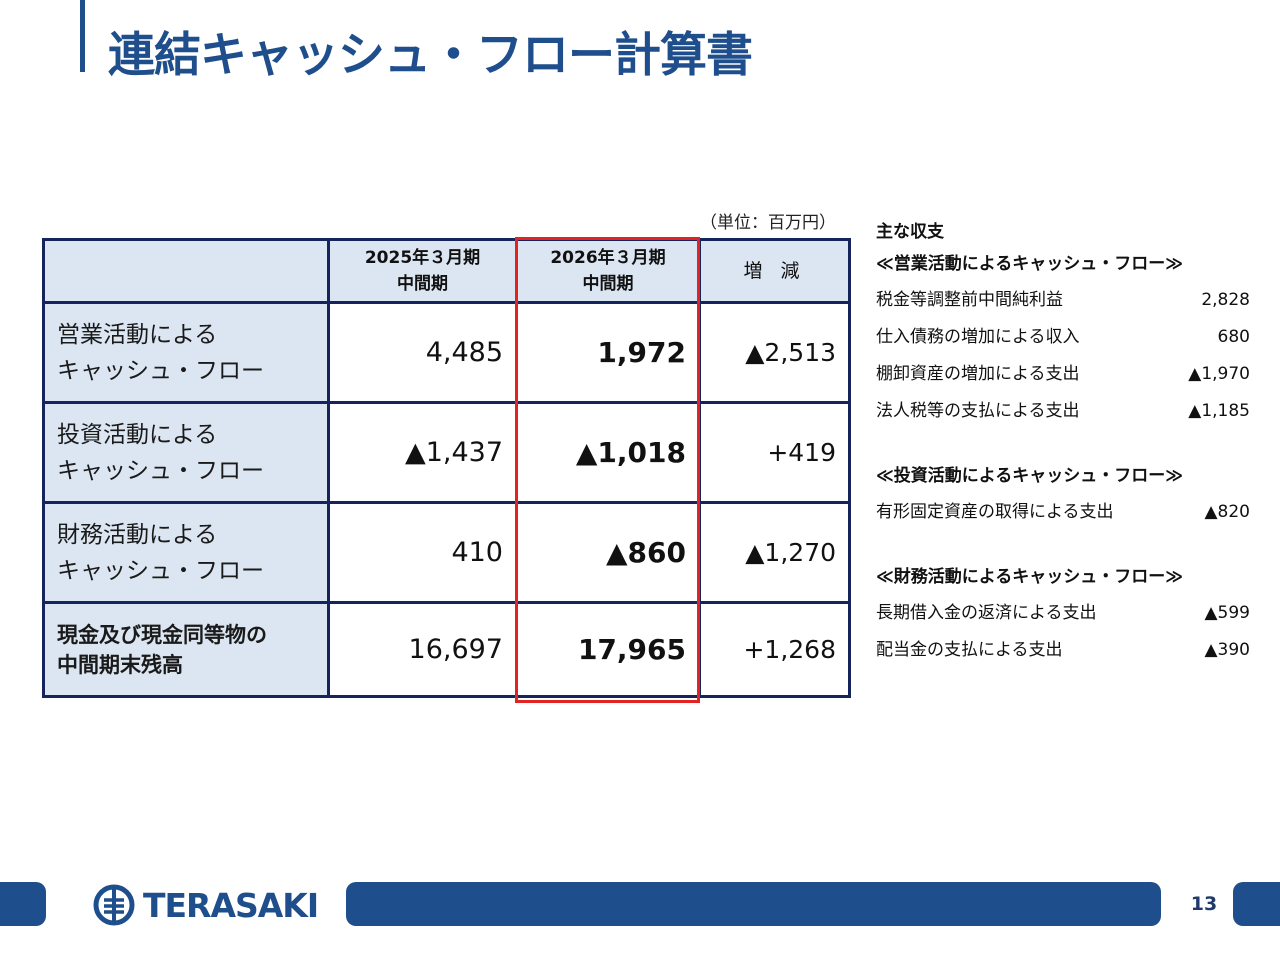  Describe the element at coordinates (186, 352) in the screenshot. I see `row-label: 営業活動による キャッシュ・フロー` at that location.